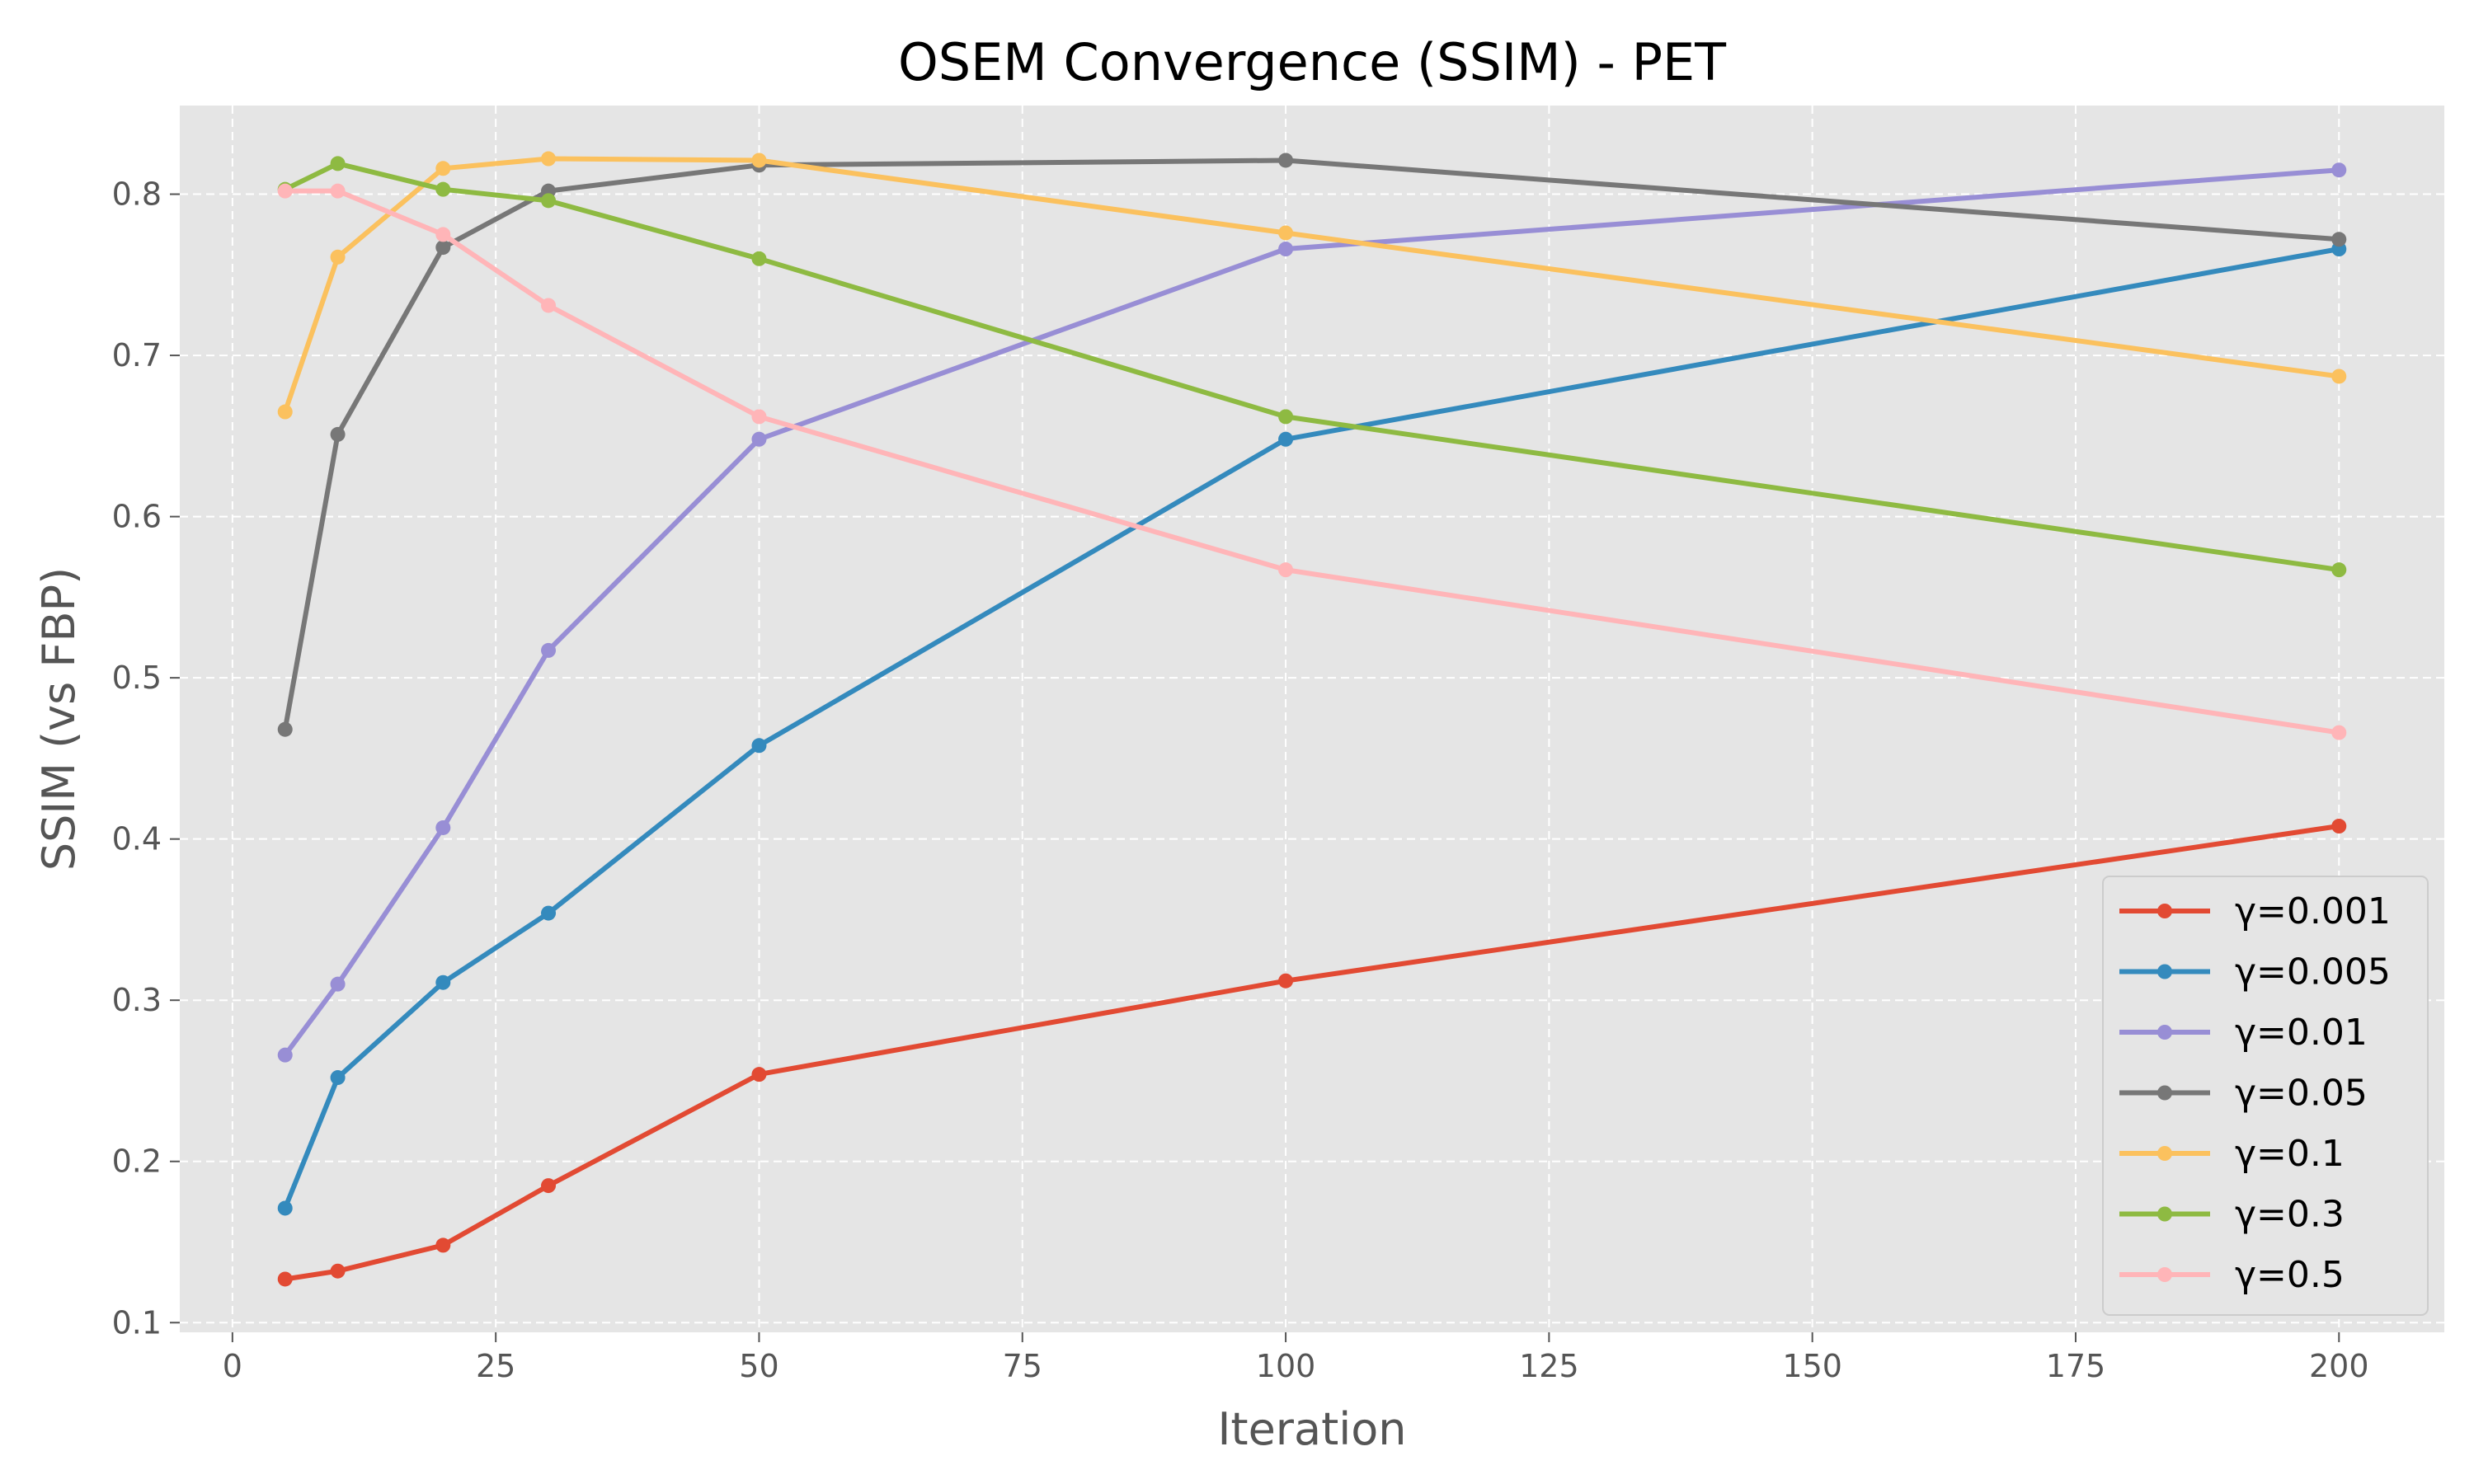  Describe the element at coordinates (2301, 1033) in the screenshot. I see `legend-label: γ=0.01` at that location.